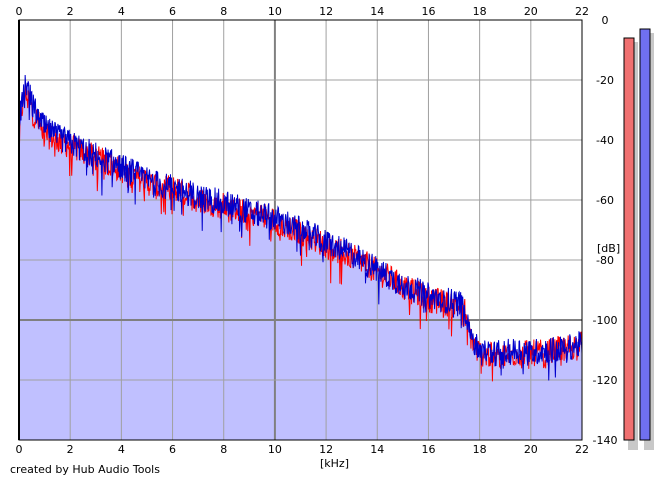 The width and height of the screenshot is (664, 481). What do you see at coordinates (19, 11) in the screenshot?
I see `x-tick-label-top: 0` at bounding box center [19, 11].